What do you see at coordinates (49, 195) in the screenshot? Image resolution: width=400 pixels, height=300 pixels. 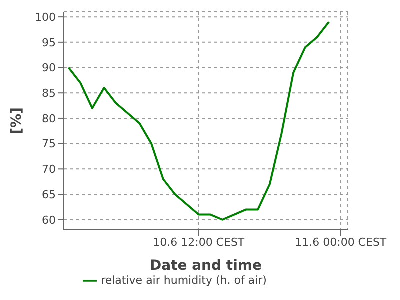 I see `y-tick-label: 65` at bounding box center [49, 195].